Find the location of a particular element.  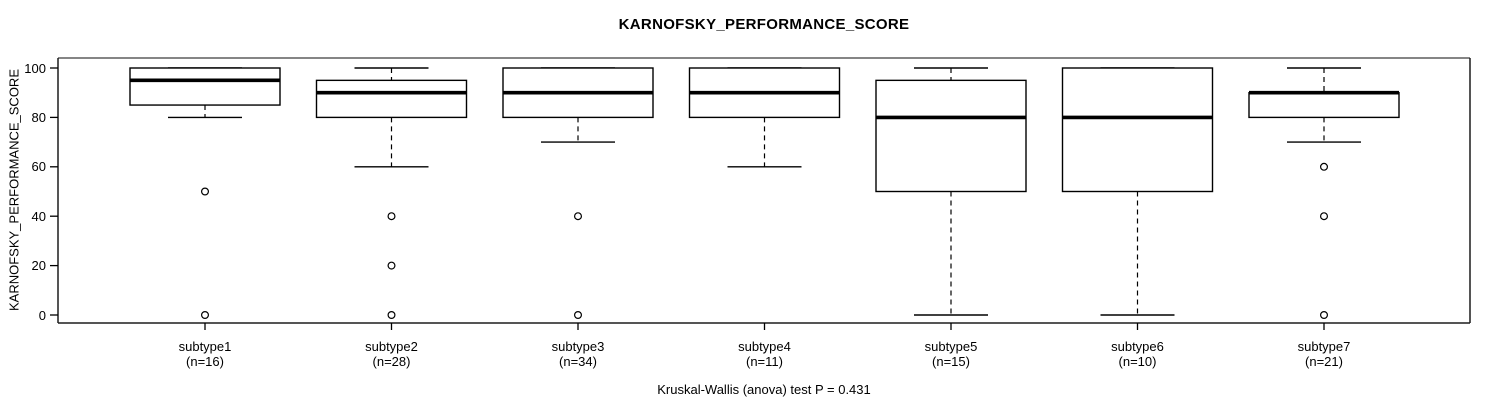

x-group-label-subtype7: subtype7 (n=21) is located at coordinates (1324, 354).